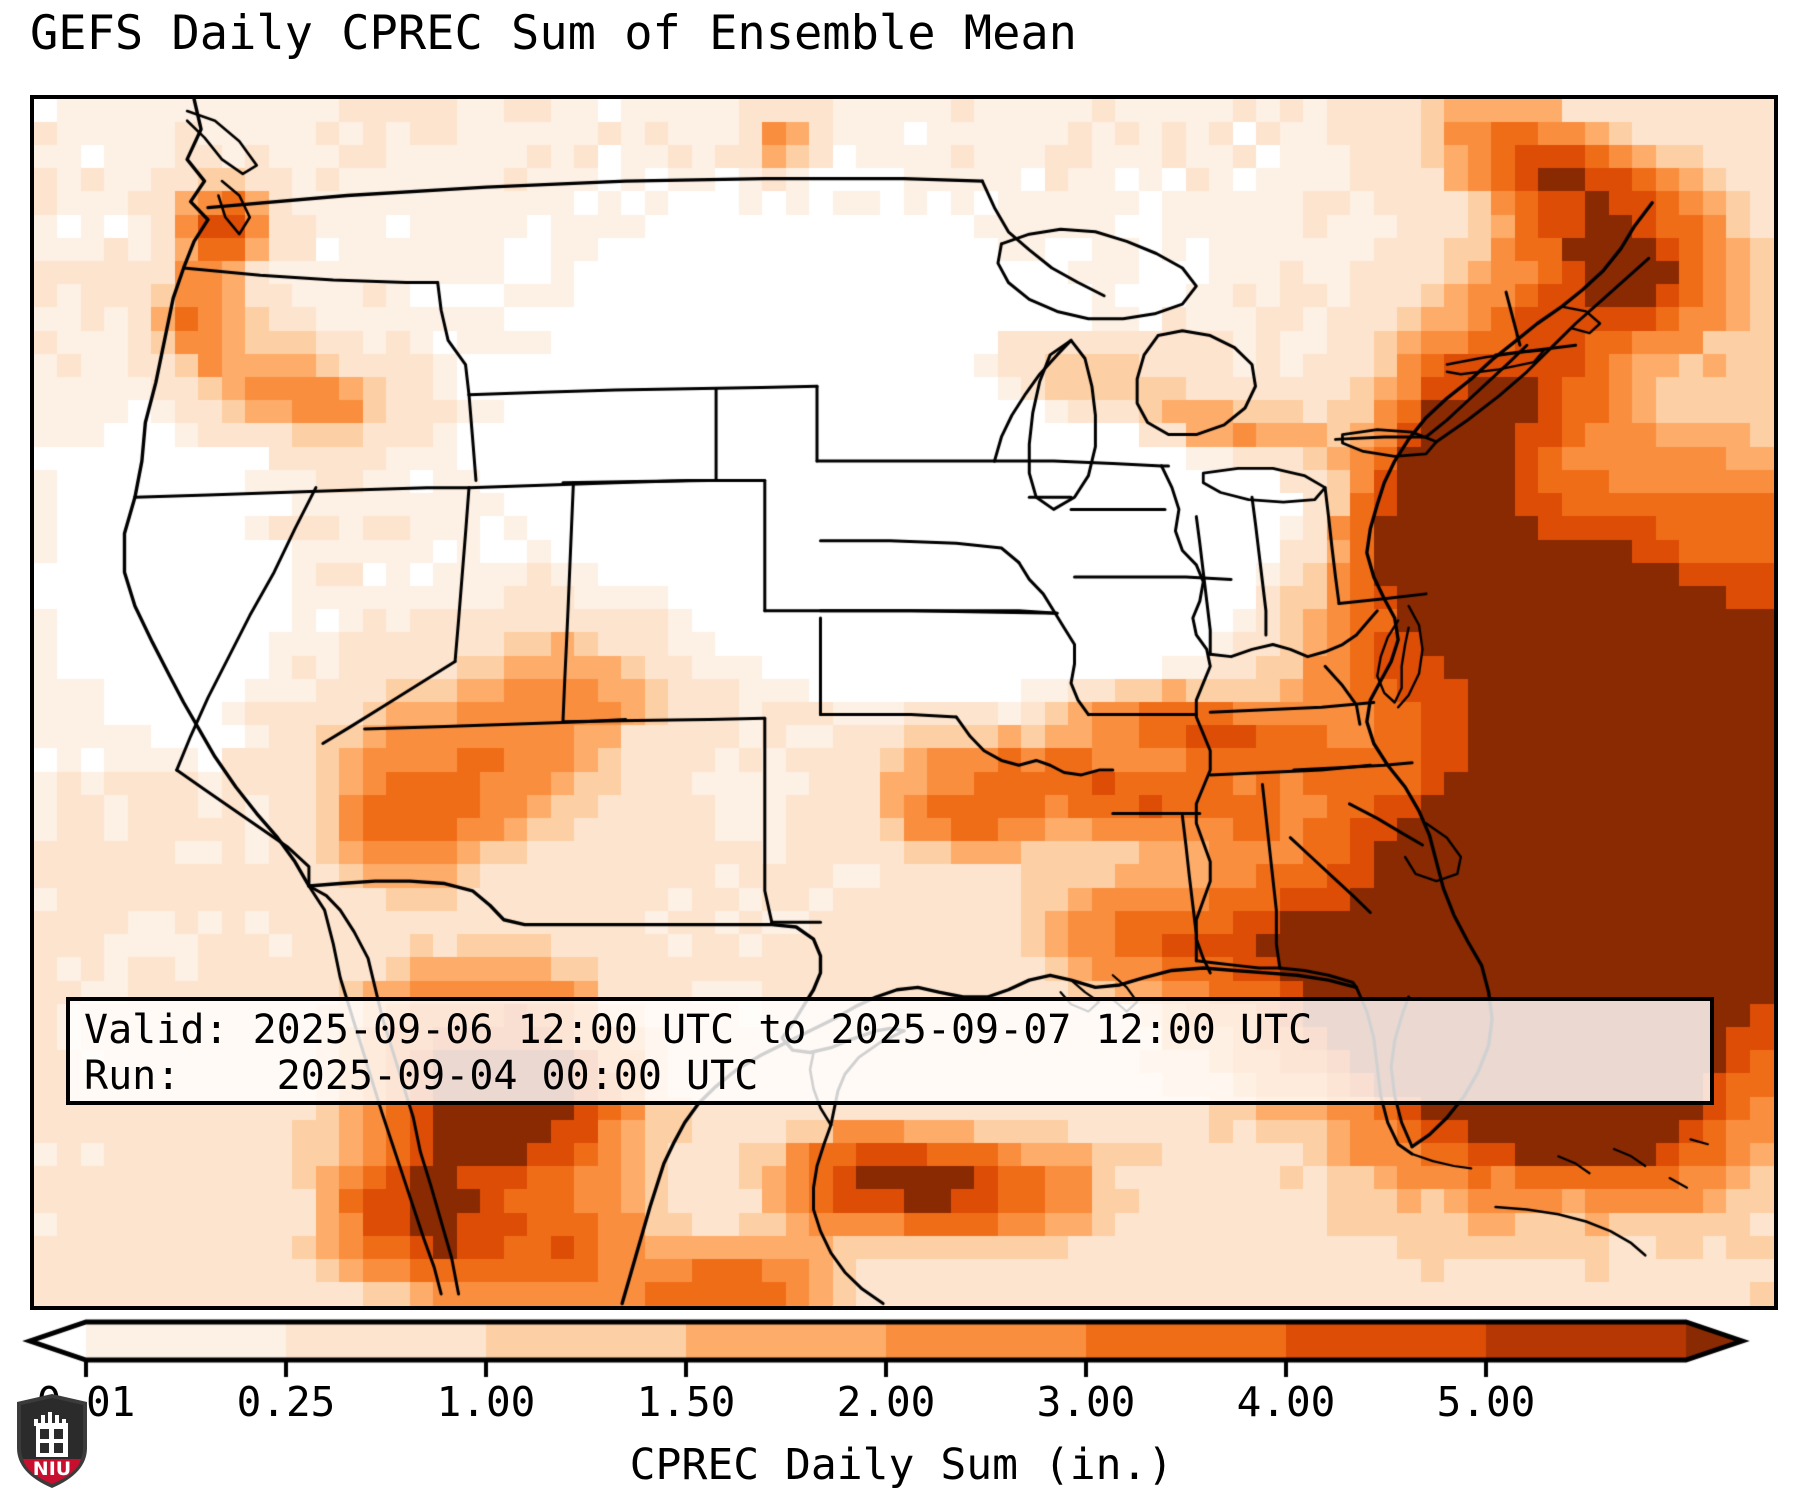  I want to click on colorbar-axis-label: CPREC Daily Sum (in.), so click(901, 1465).